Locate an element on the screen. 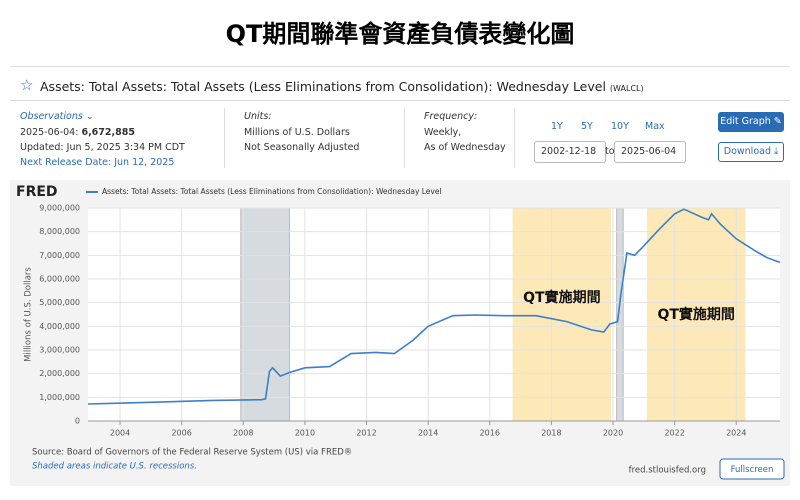 This screenshot has width=800, height=500. y-tick-label: 6,000,000 is located at coordinates (59, 279).